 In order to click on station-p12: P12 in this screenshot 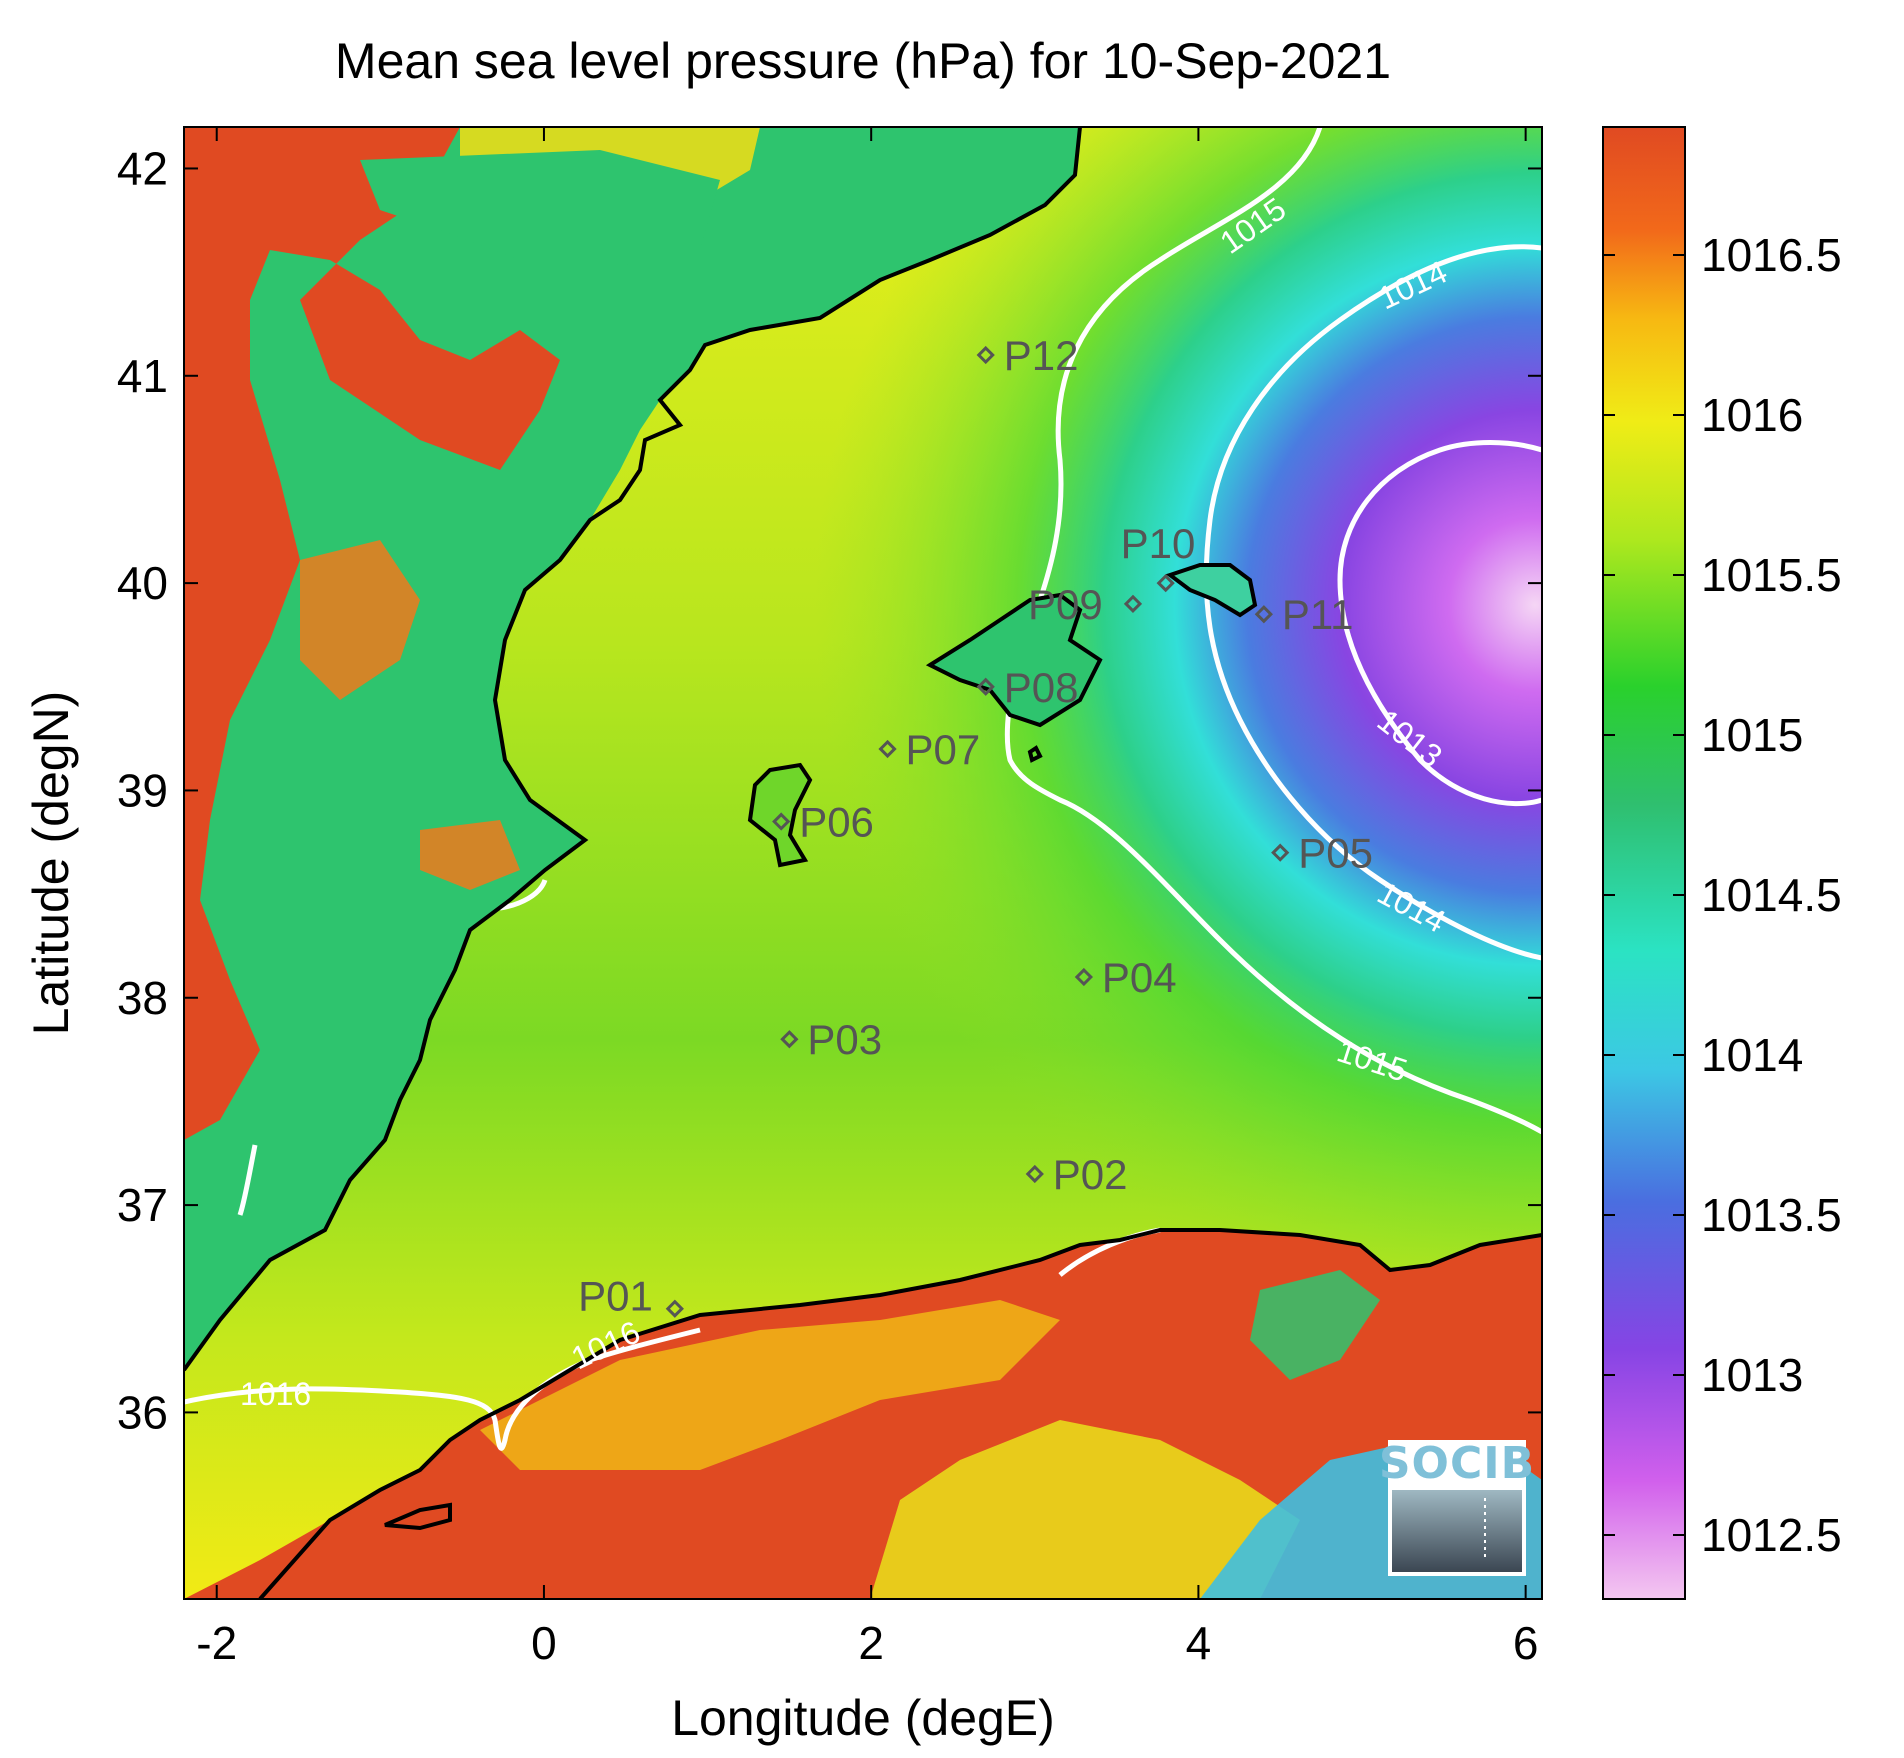, I will do `click(1027, 355)`.